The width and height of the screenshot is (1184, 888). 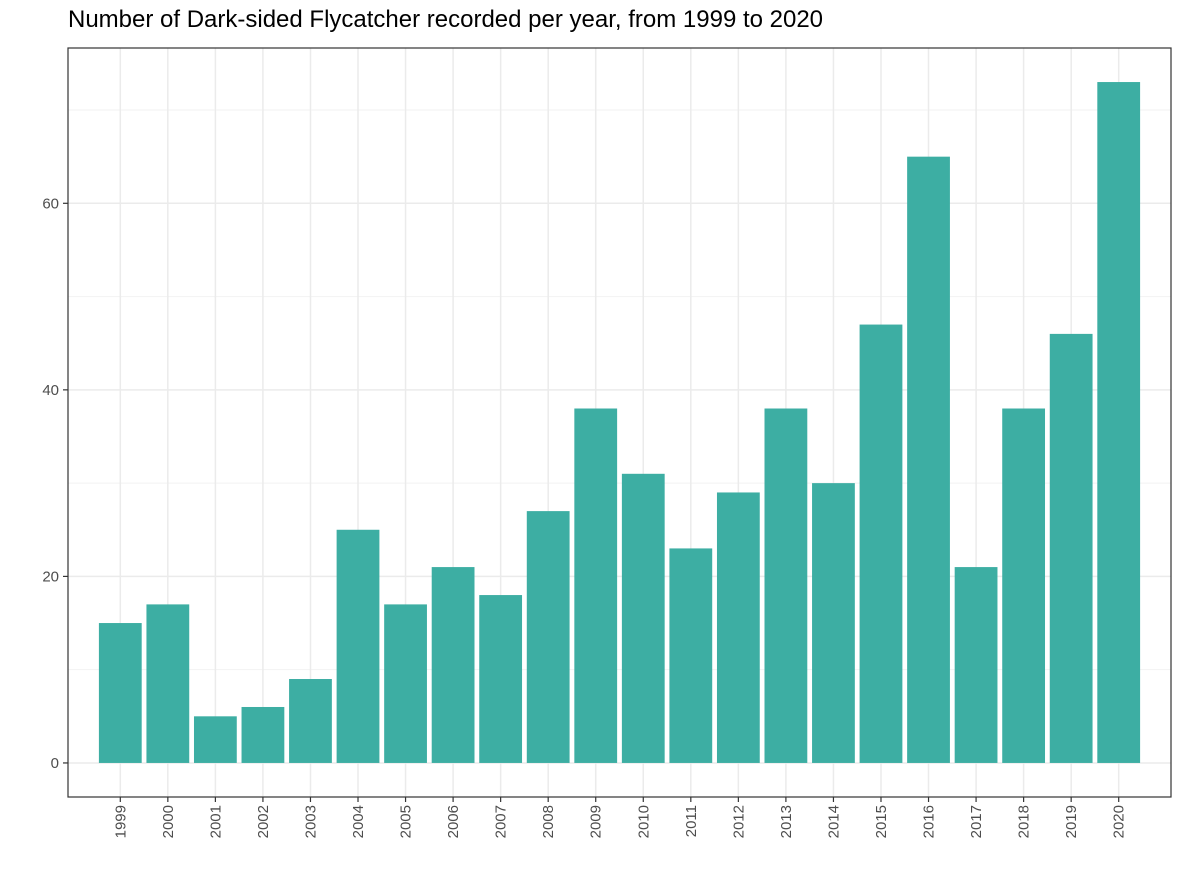 I want to click on x-tick-label: 2019, so click(x=1071, y=821).